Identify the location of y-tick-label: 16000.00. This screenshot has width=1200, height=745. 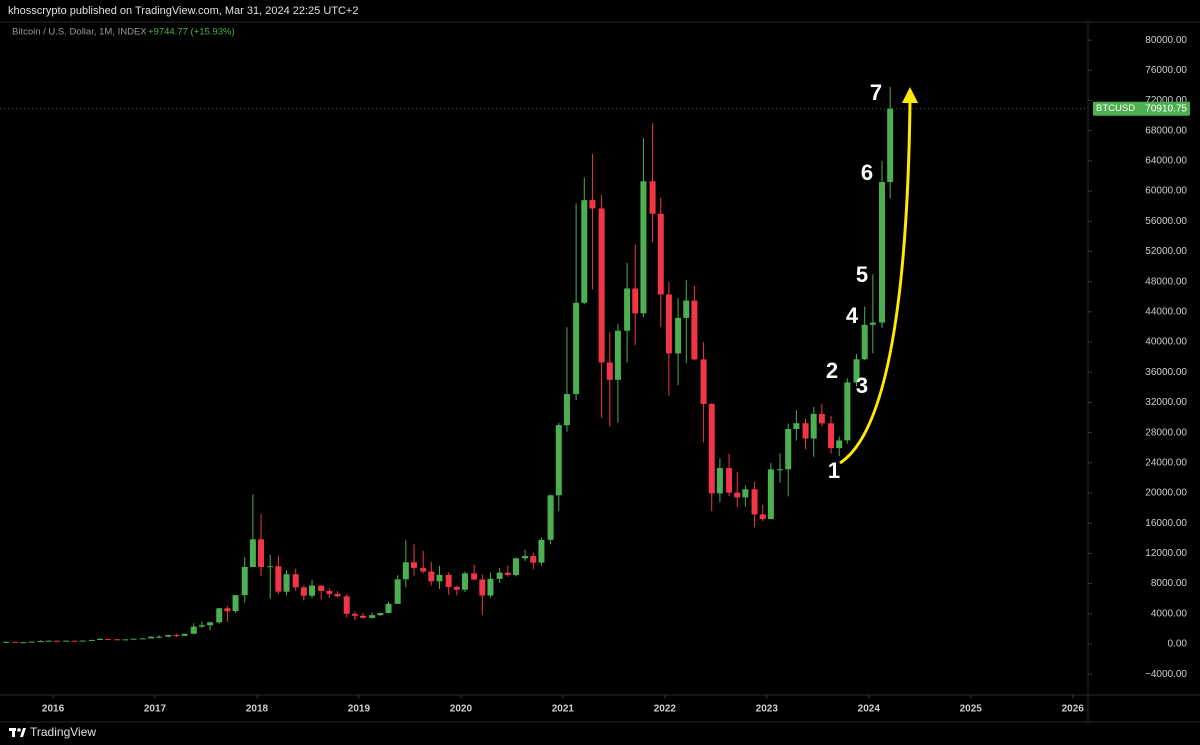
(1166, 523).